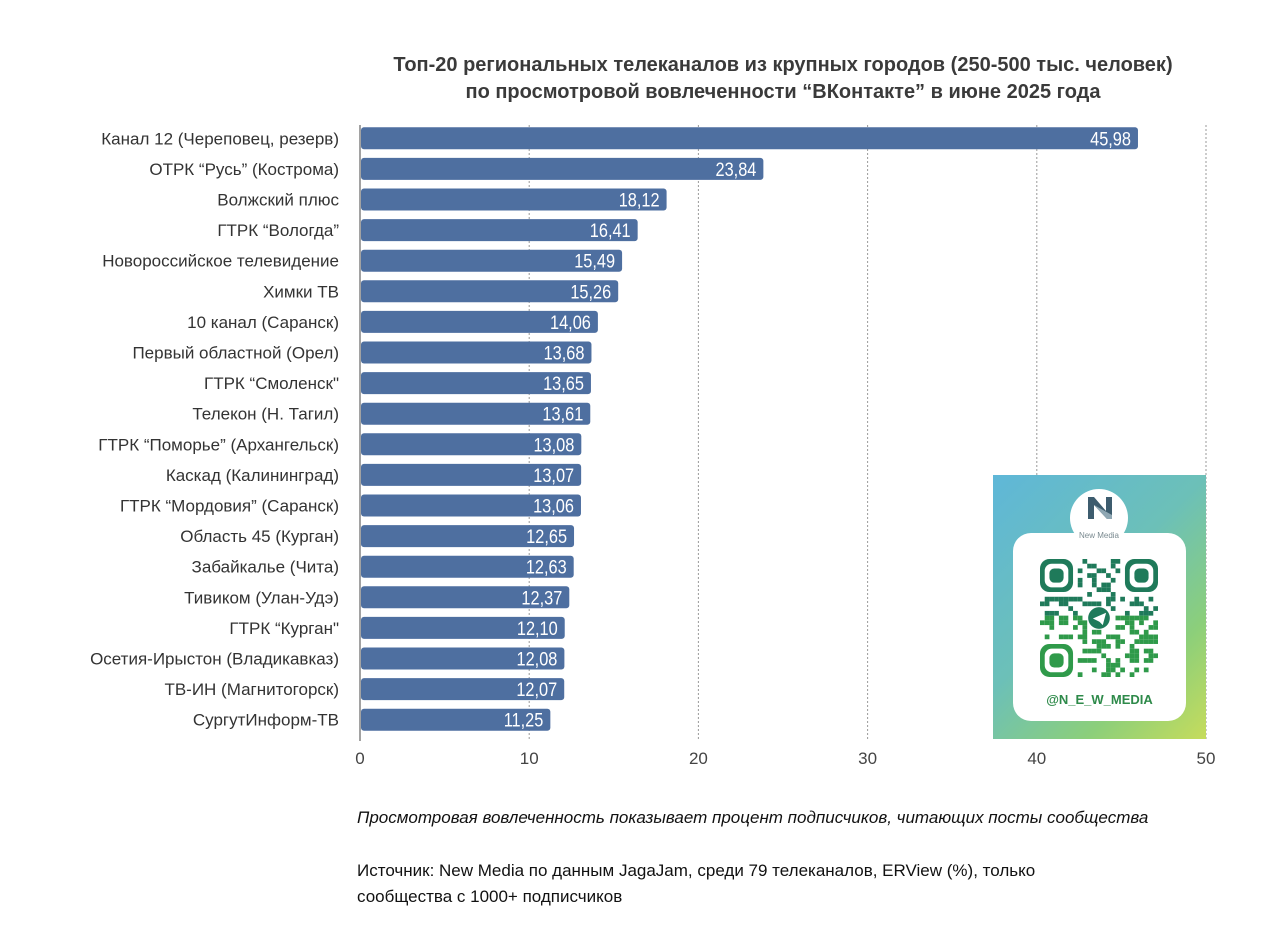 This screenshot has width=1280, height=949. What do you see at coordinates (564, 352) in the screenshot?
I see `value-label: 13,68` at bounding box center [564, 352].